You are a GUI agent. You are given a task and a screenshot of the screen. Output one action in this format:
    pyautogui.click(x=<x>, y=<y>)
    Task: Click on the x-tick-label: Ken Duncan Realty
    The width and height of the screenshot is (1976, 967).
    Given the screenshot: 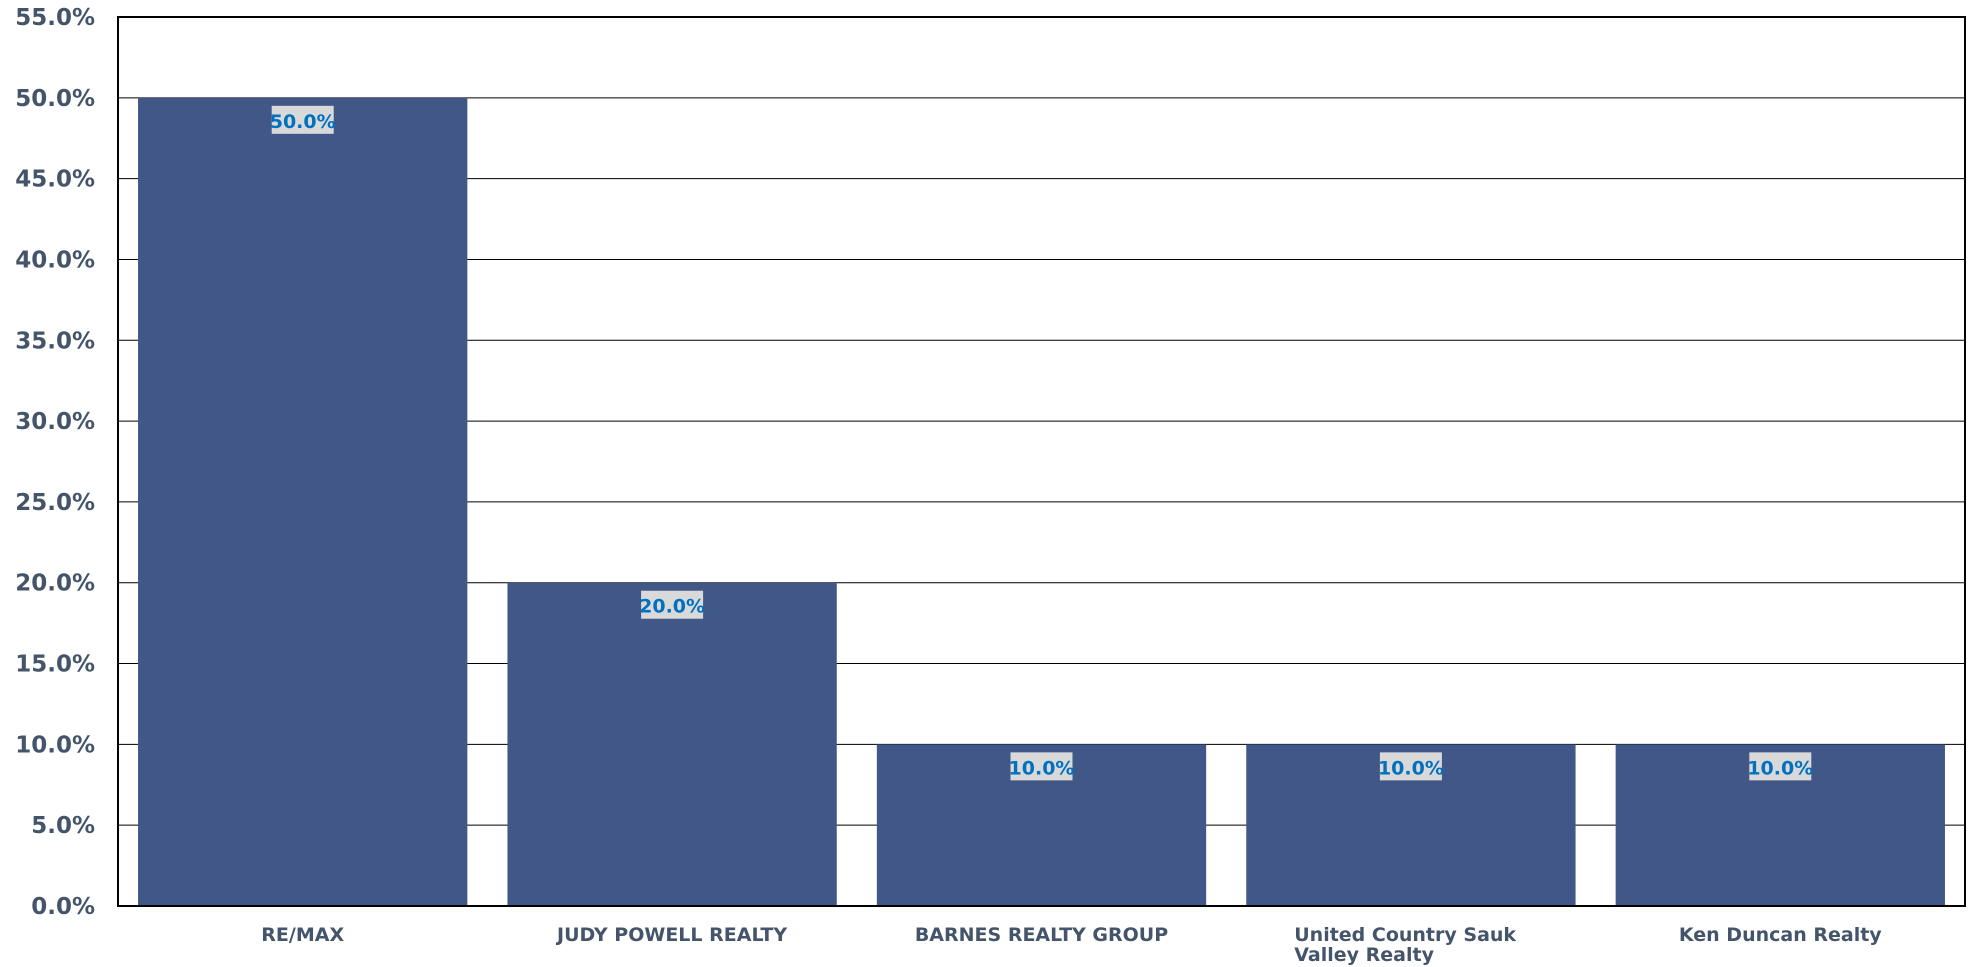 What is the action you would take?
    pyautogui.click(x=1780, y=935)
    